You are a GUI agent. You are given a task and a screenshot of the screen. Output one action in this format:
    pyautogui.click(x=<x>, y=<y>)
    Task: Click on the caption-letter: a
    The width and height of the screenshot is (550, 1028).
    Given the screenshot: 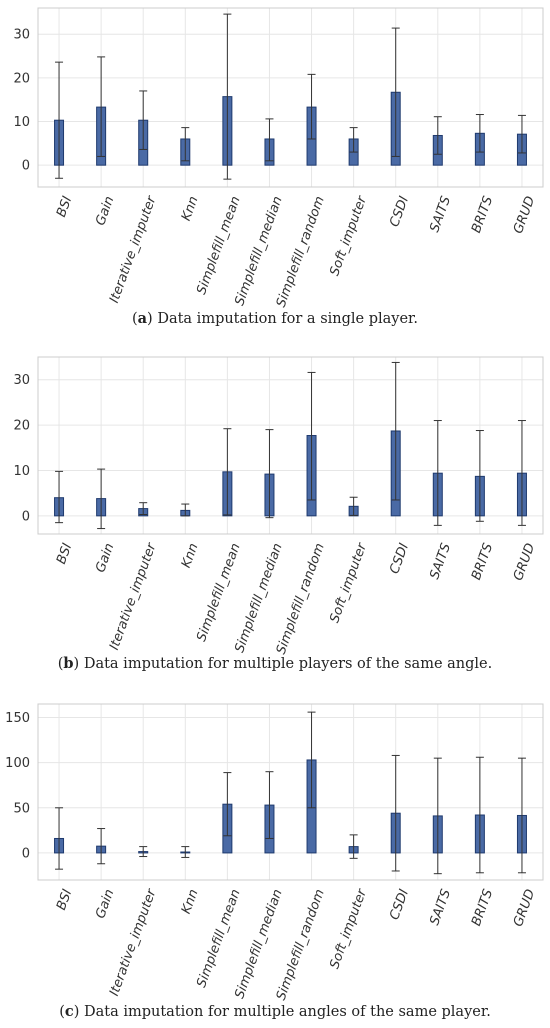 What is the action you would take?
    pyautogui.click(x=143, y=318)
    